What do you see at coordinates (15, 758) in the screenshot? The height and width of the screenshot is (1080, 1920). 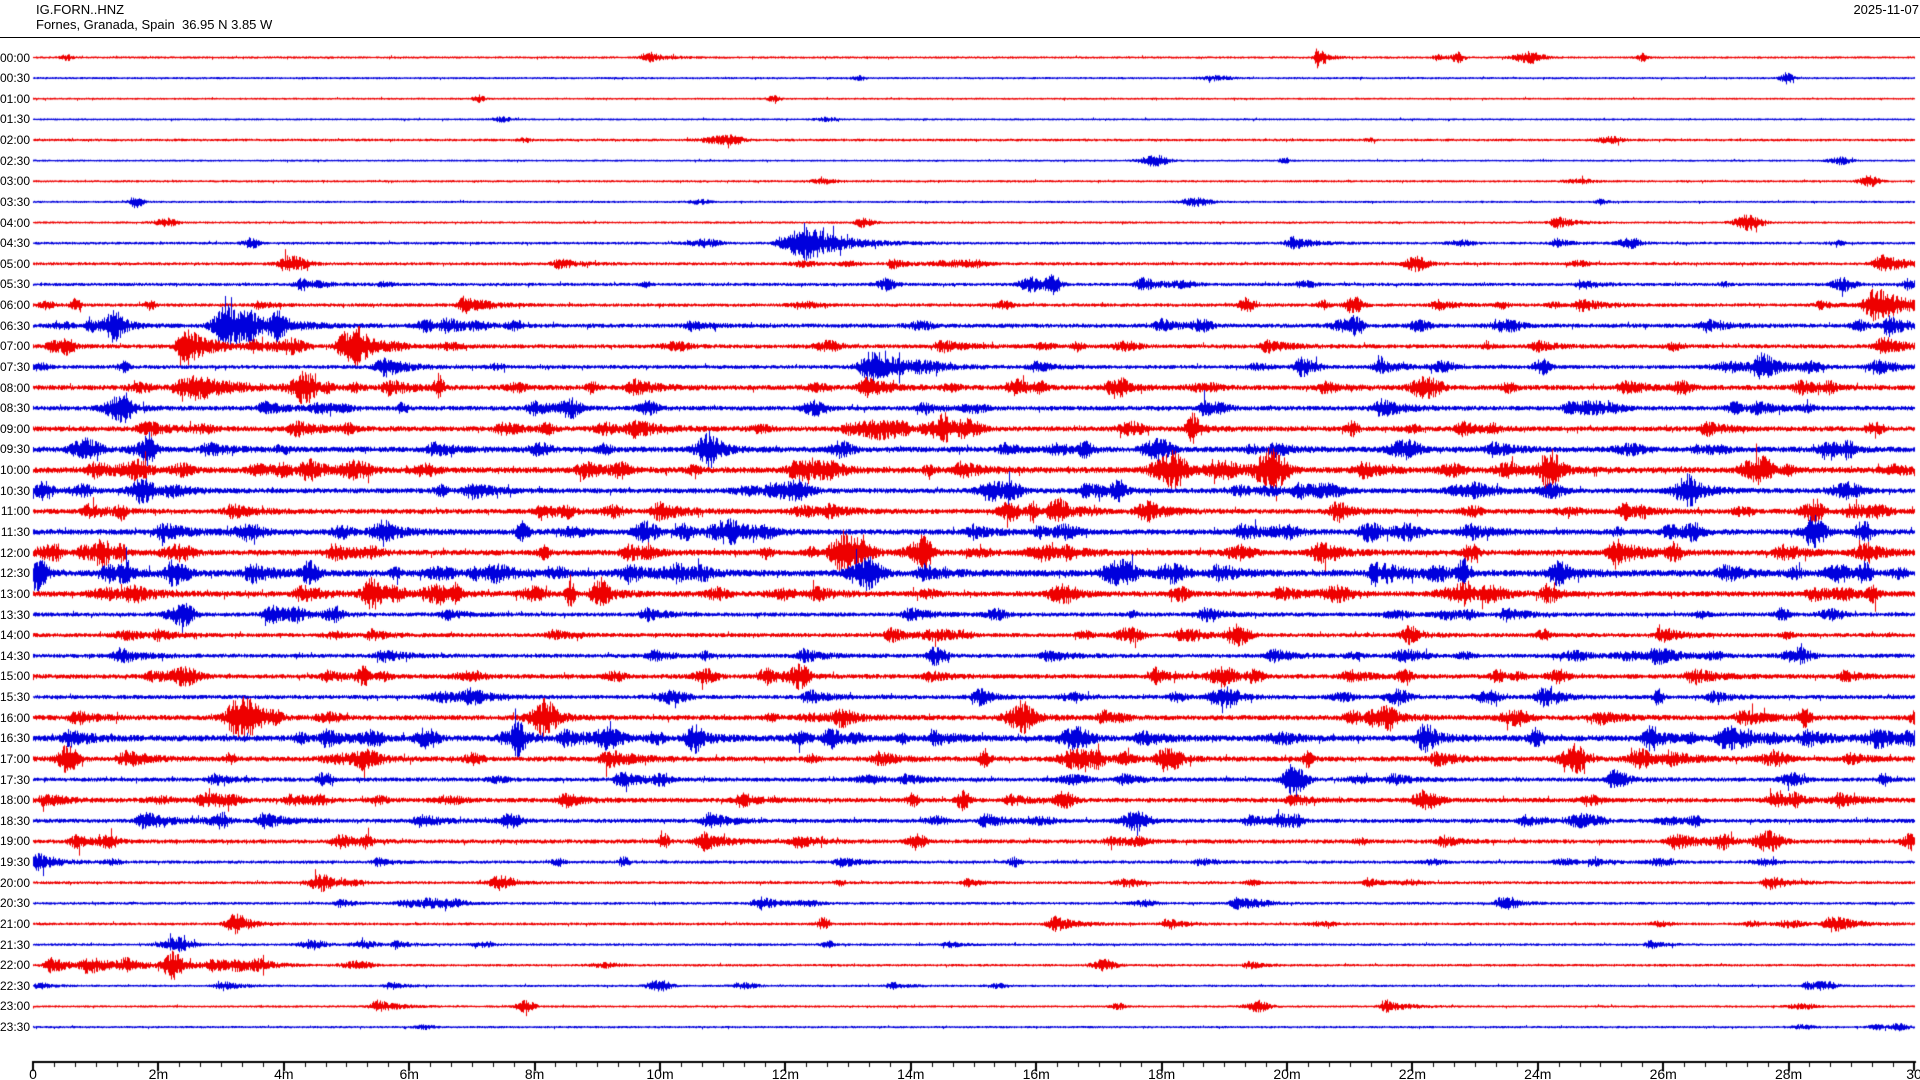 I see `row-time-label: 17:00` at bounding box center [15, 758].